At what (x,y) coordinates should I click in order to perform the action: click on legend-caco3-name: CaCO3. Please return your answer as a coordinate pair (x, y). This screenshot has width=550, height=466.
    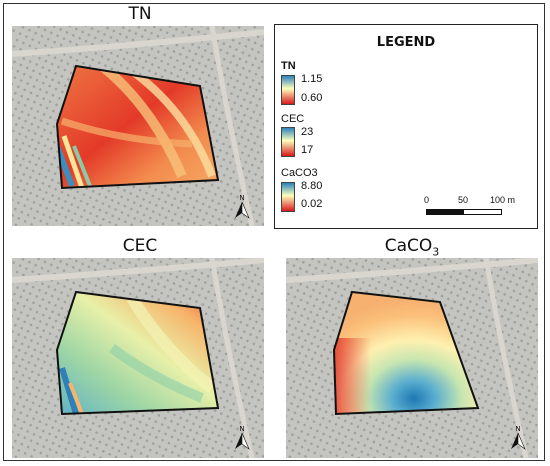
    Looking at the image, I should click on (299, 173).